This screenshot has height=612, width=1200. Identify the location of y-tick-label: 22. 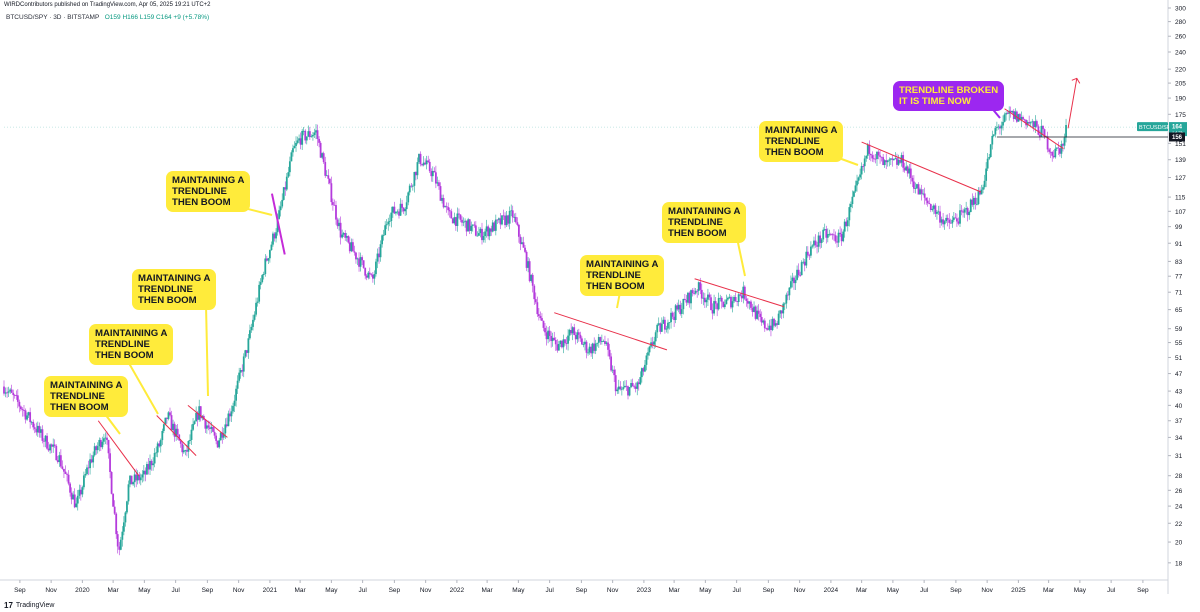
(1179, 524).